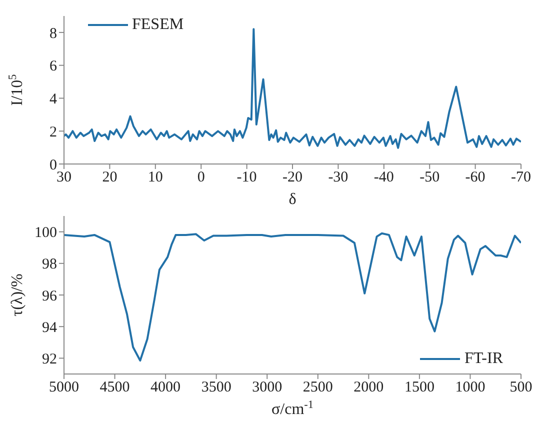 The height and width of the screenshot is (422, 537). Describe the element at coordinates (53, 165) in the screenshot. I see `y-tick-label: 0` at that location.